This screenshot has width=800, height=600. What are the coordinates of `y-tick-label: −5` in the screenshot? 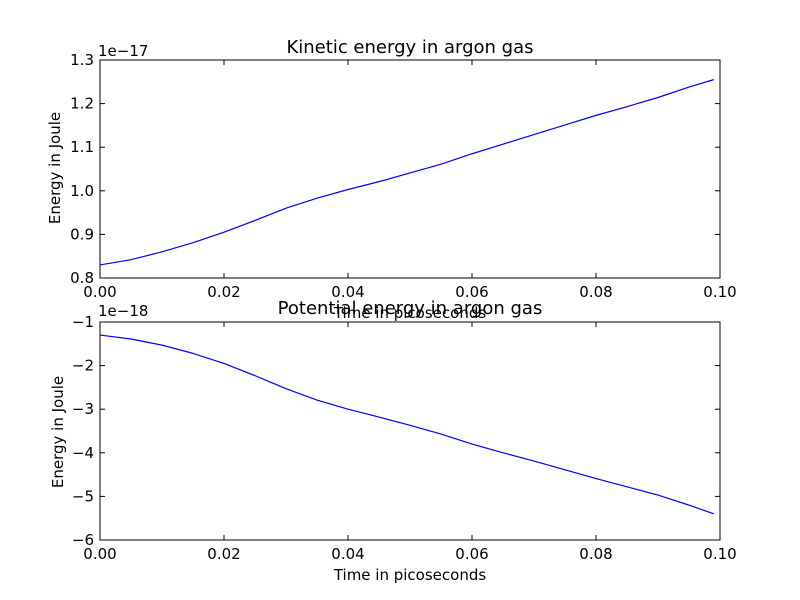 It's located at (83, 496).